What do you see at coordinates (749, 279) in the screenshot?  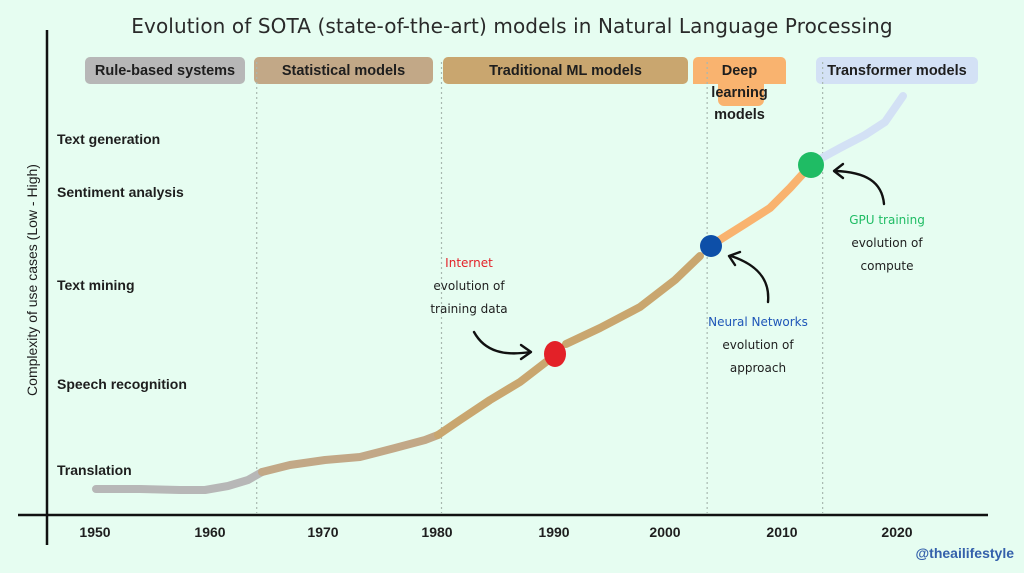 I see `arrow-neural-networks` at bounding box center [749, 279].